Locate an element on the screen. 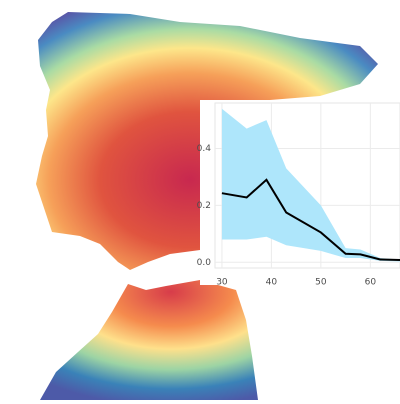 The width and height of the screenshot is (400, 404). x-tick-label: 40 is located at coordinates (272, 283).